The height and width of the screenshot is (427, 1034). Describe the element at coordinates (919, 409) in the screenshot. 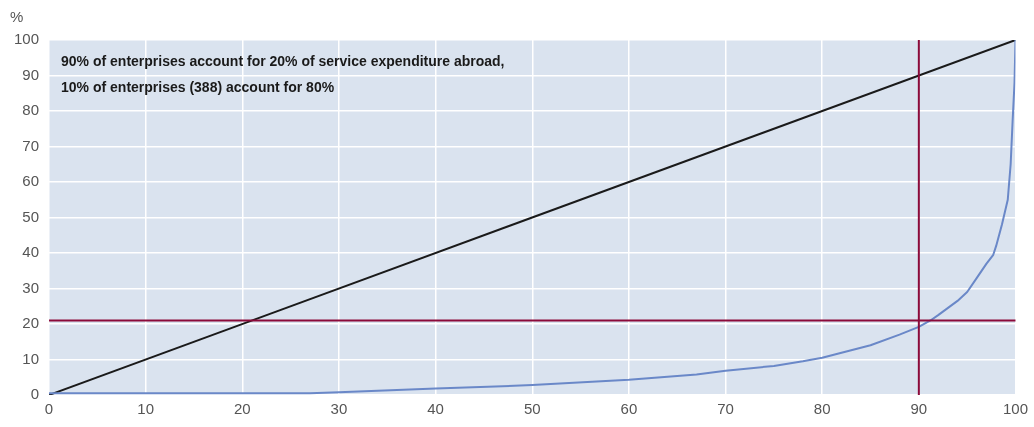

I see `x-tick-label: 90` at that location.